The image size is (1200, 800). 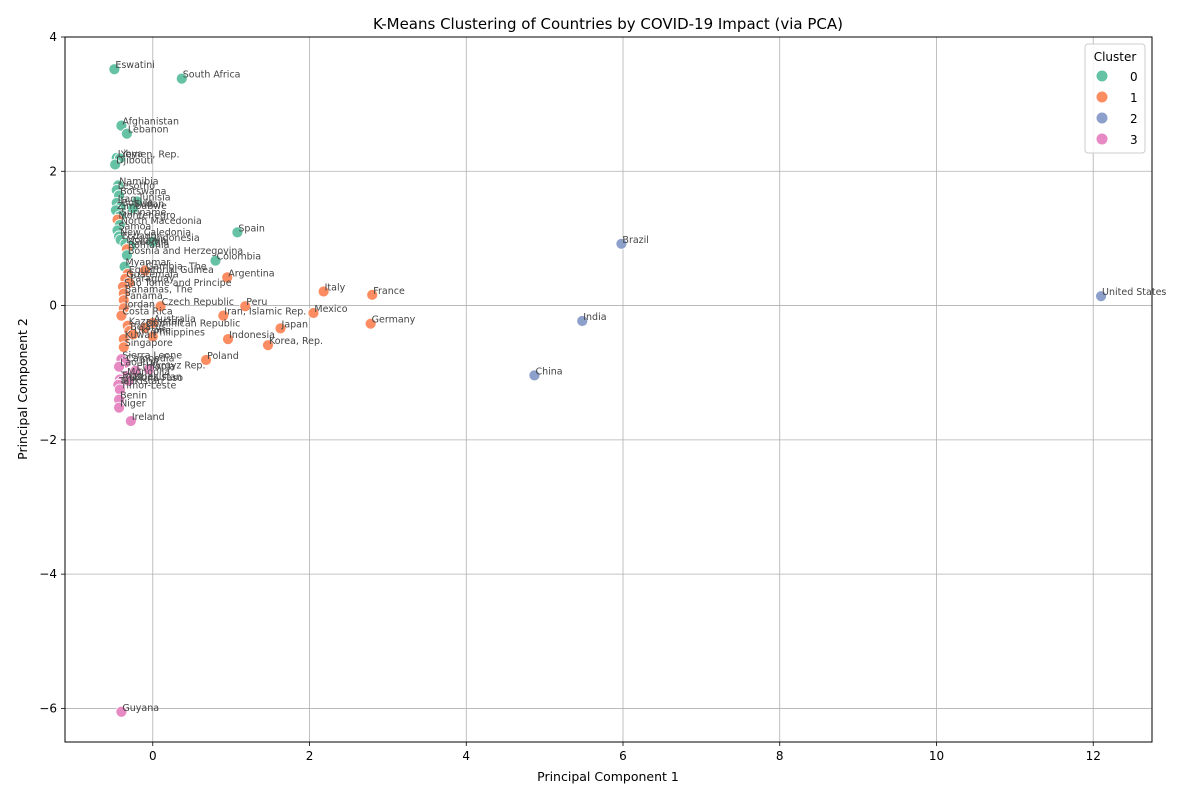 I want to click on legend-title: Cluster, so click(x=1115, y=57).